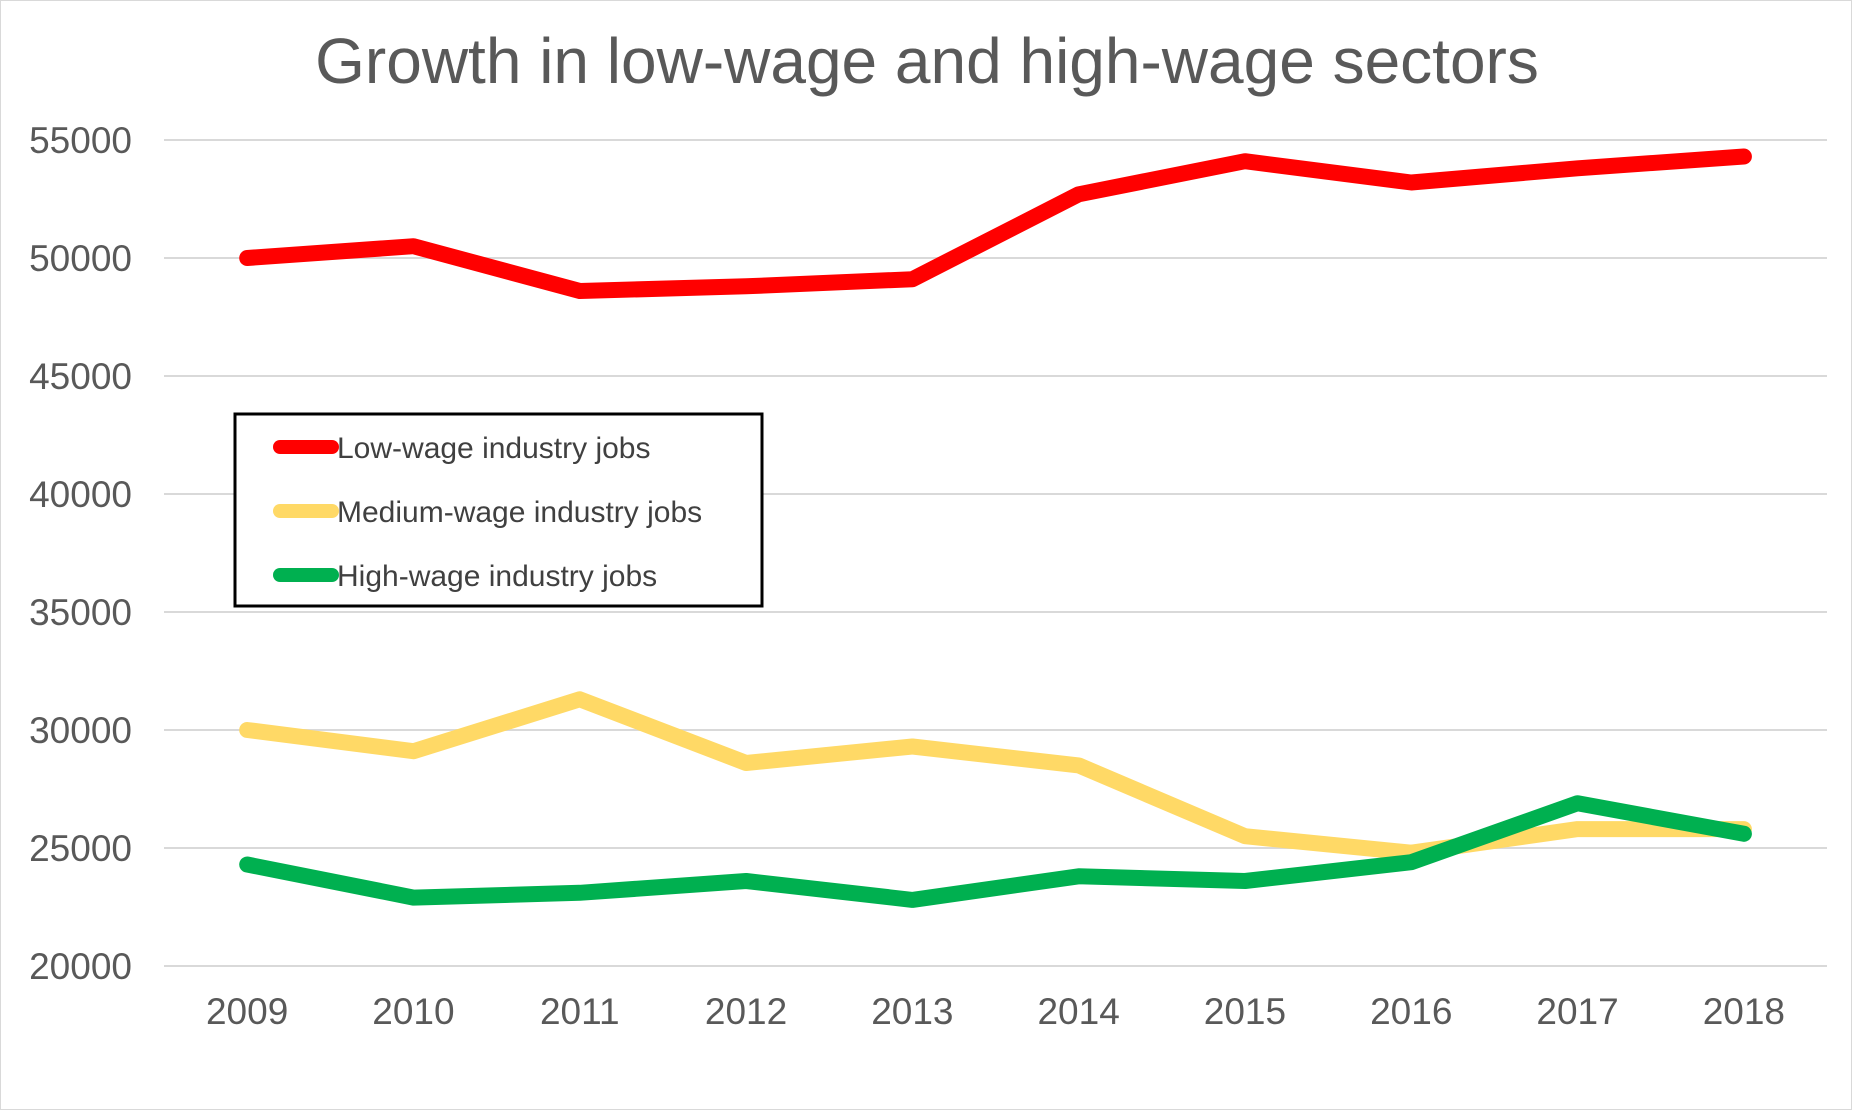 Image resolution: width=1852 pixels, height=1111 pixels. I want to click on x-tick-label: 2012, so click(746, 1011).